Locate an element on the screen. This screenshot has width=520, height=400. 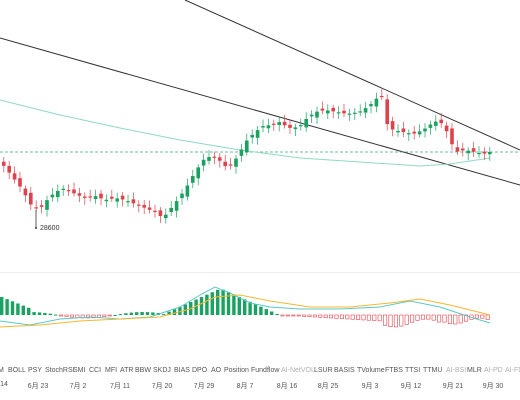
indicator-tab-dpo: DPO is located at coordinates (200, 370).